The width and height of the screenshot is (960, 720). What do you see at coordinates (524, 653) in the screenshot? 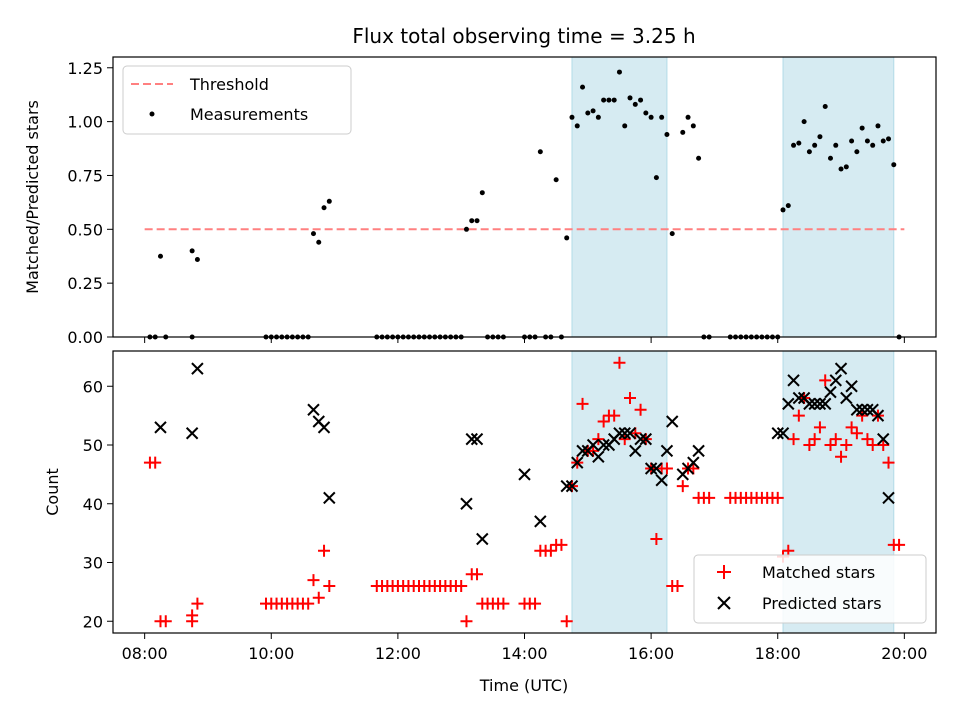
I see `x-tick-label: 14:00` at bounding box center [524, 653].